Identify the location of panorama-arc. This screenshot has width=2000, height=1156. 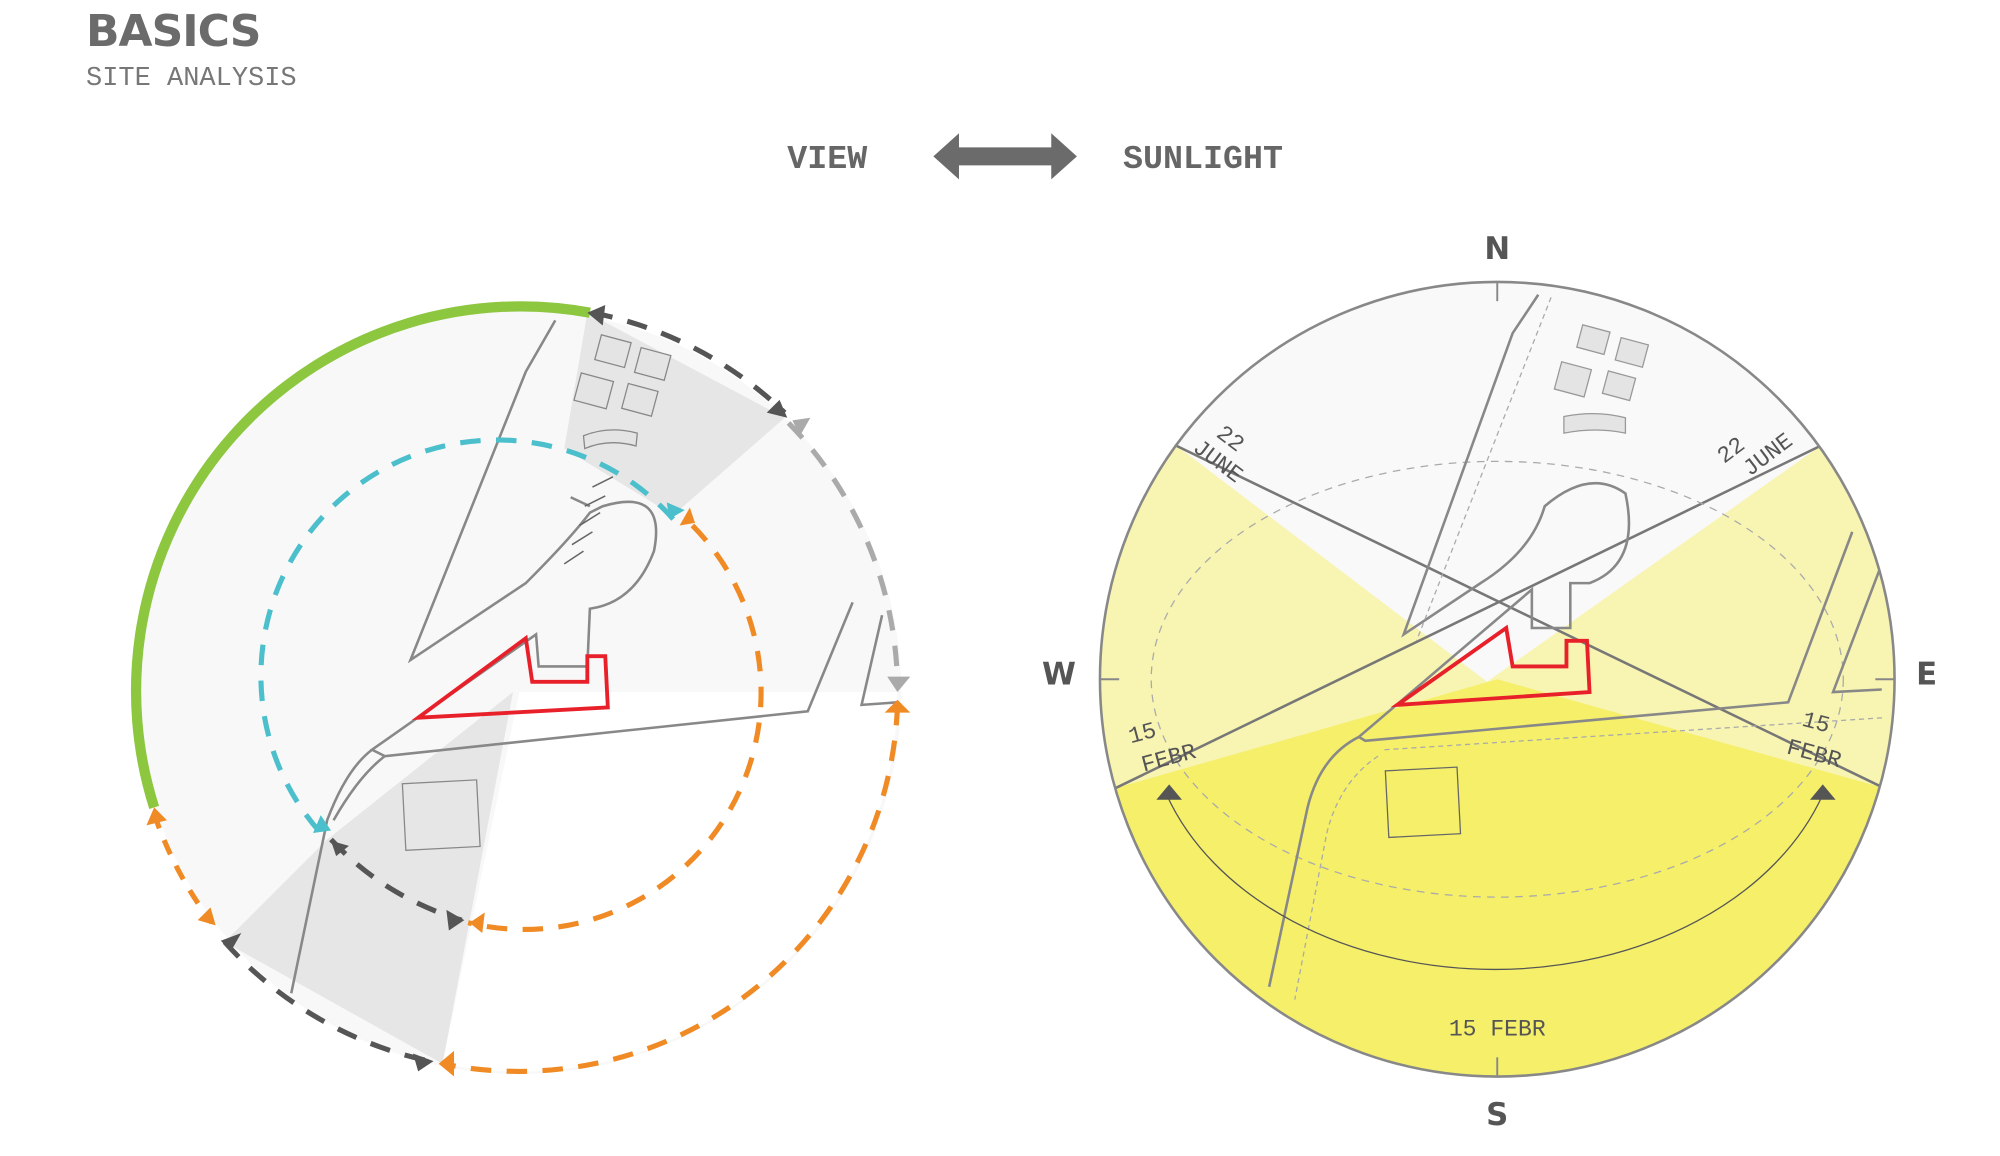
(360, 555).